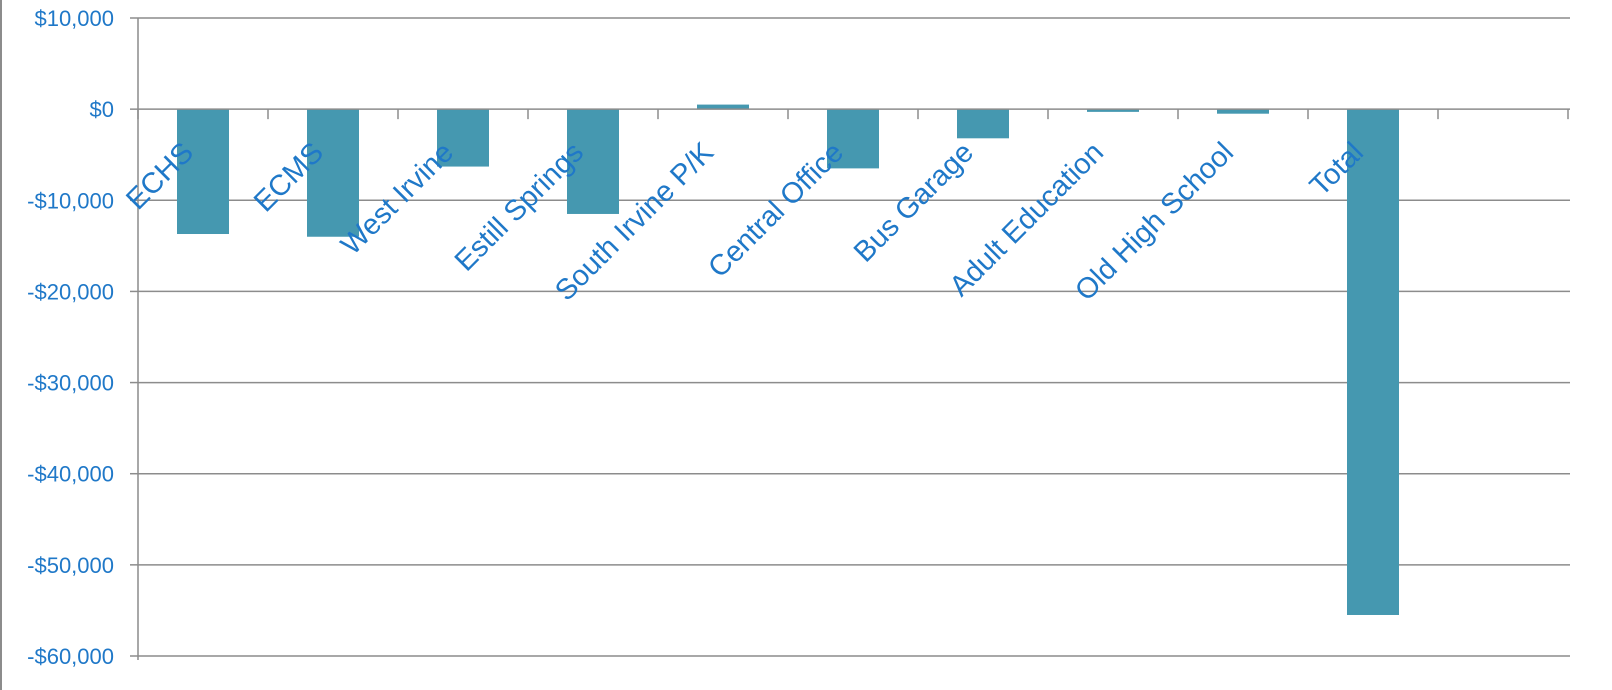  What do you see at coordinates (776, 210) in the screenshot?
I see `x-tick-label: Central Office` at bounding box center [776, 210].